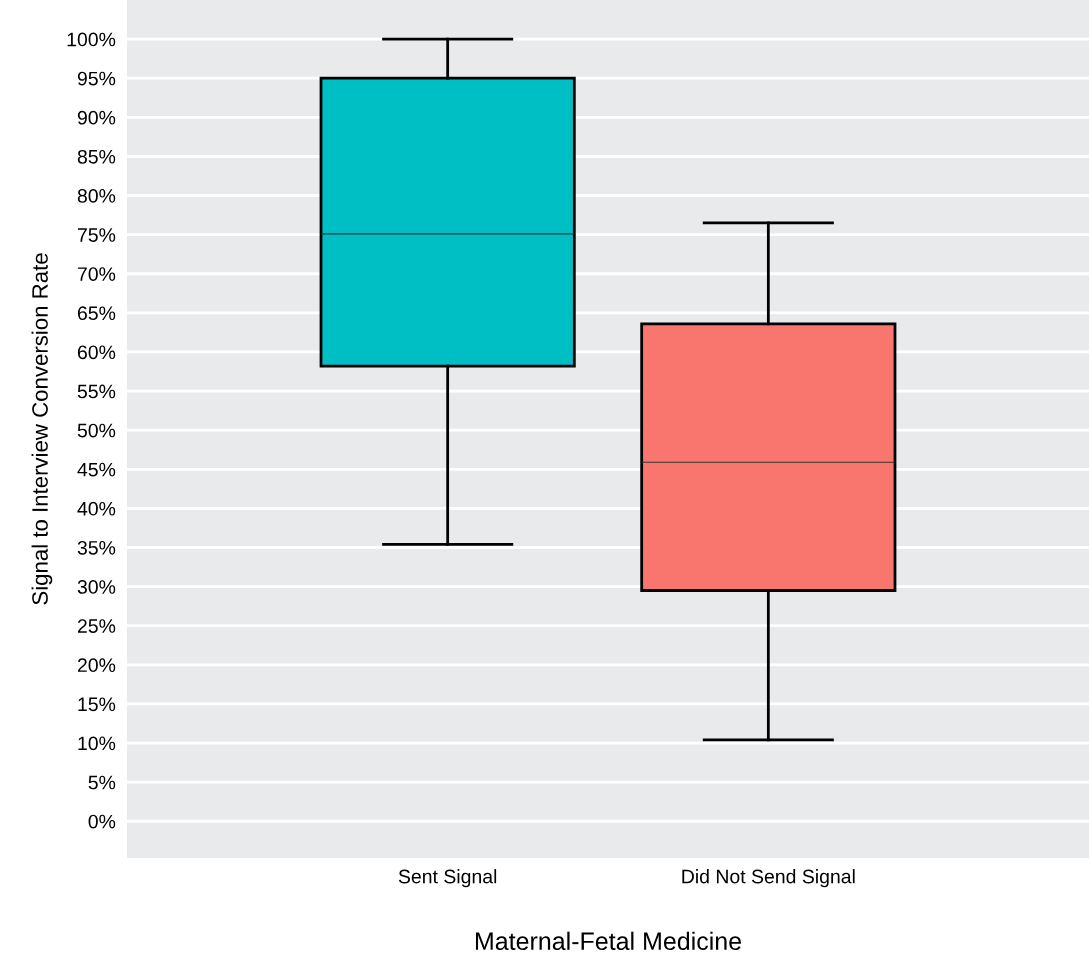  I want to click on y-tick-label: 60%, so click(96, 352).